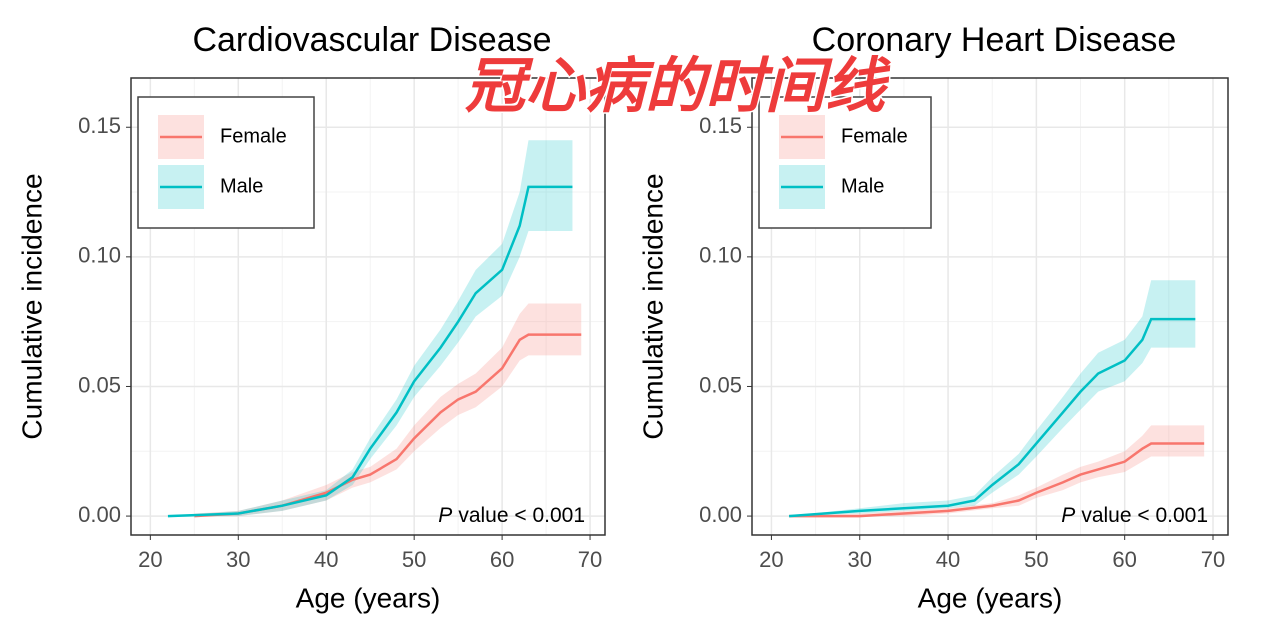 The image size is (1280, 637). What do you see at coordinates (371, 40) in the screenshot?
I see `chart-title: Cardiovascular Disease` at bounding box center [371, 40].